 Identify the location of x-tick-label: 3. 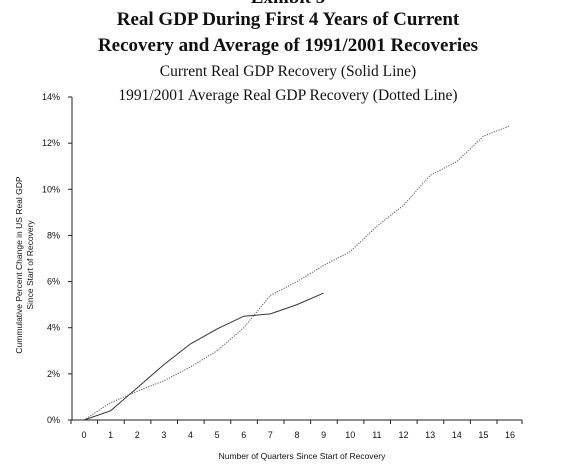
(163, 435).